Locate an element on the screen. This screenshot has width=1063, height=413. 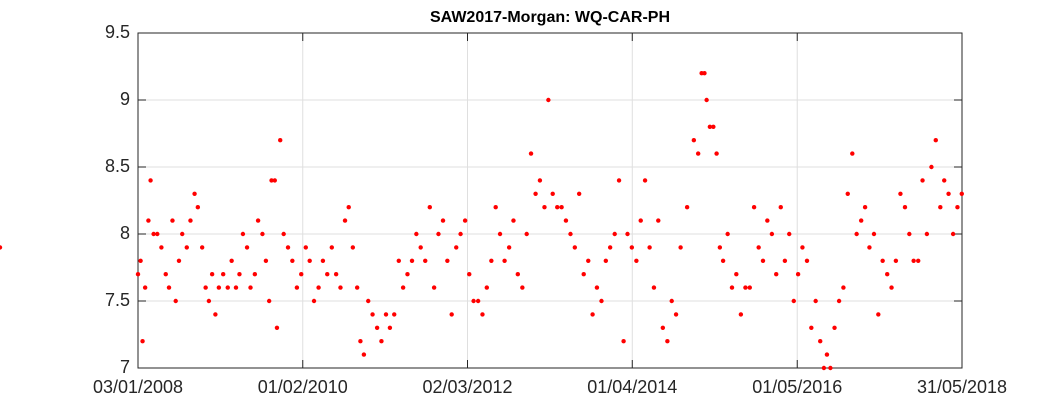
y-tick-label: 7 is located at coordinates (125, 367).